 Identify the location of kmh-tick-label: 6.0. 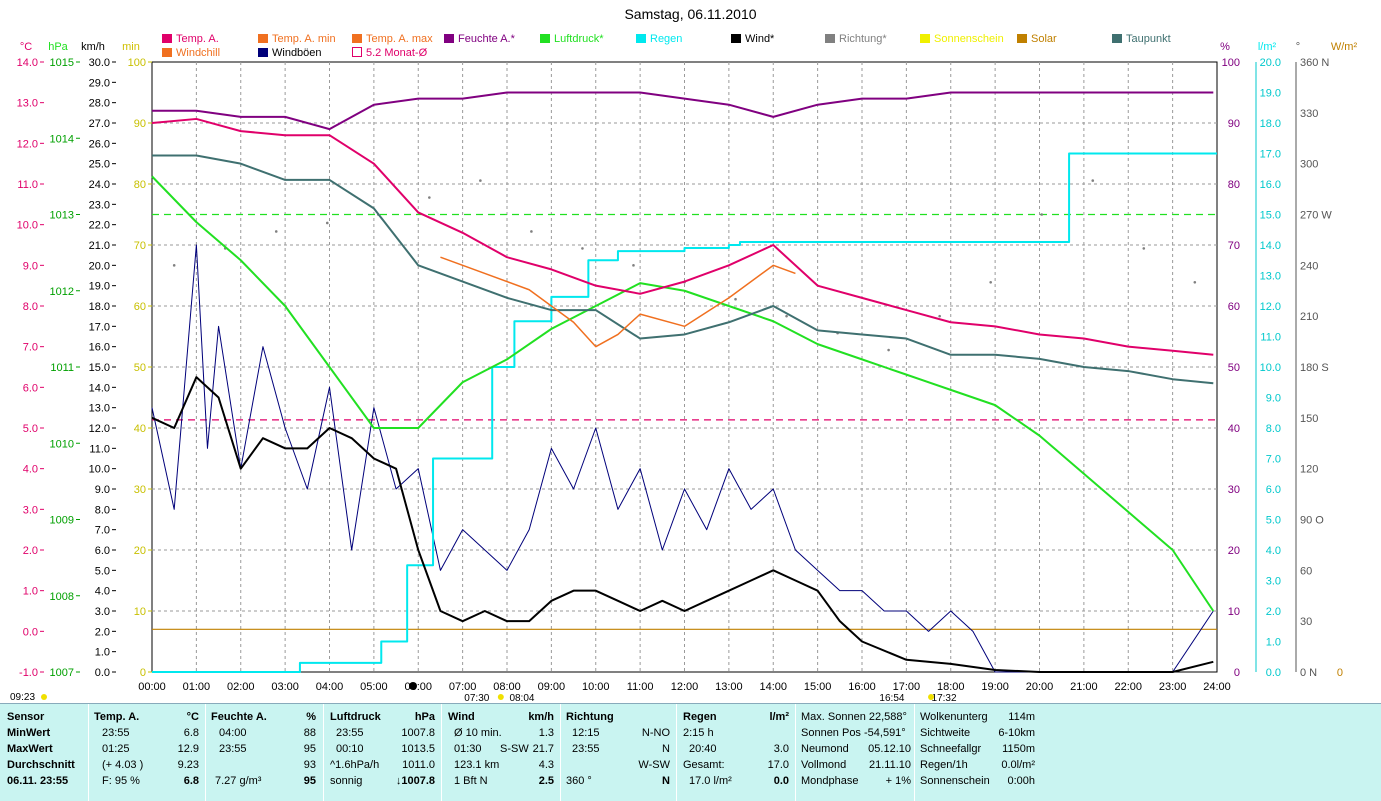
(102, 551).